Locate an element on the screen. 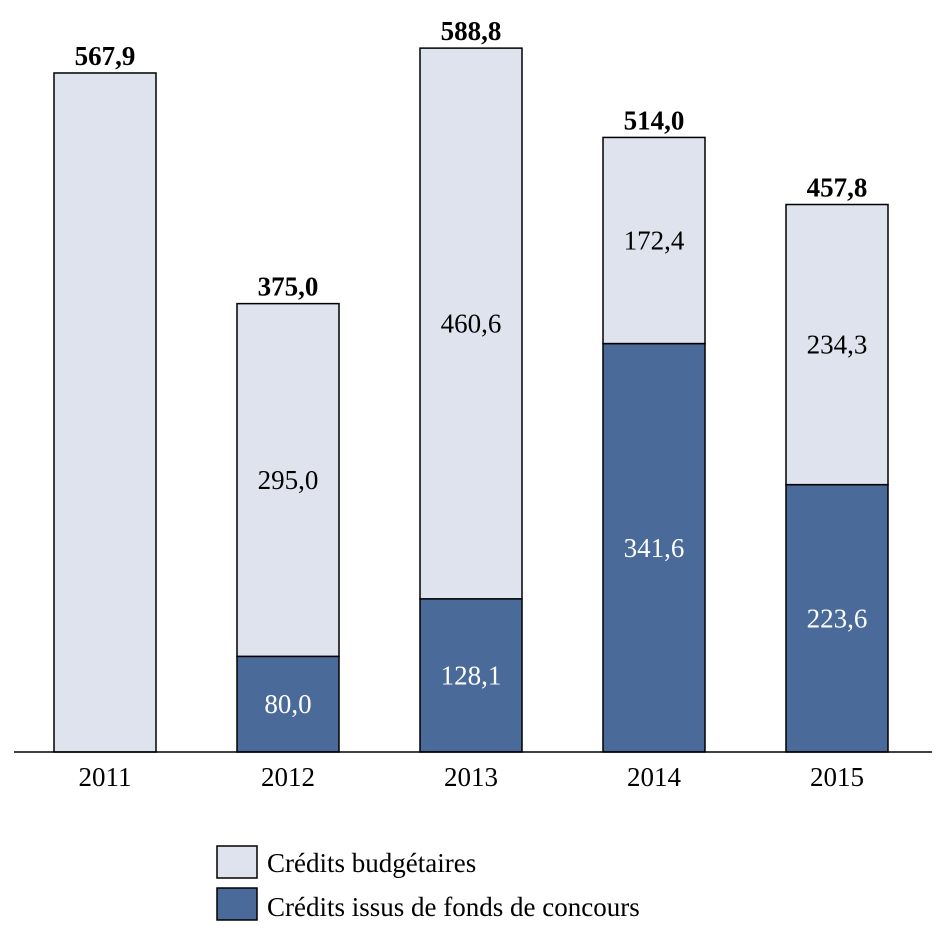 Image resolution: width=942 pixels, height=942 pixels. segment-label-2013-s1: 460,6 is located at coordinates (471, 323).